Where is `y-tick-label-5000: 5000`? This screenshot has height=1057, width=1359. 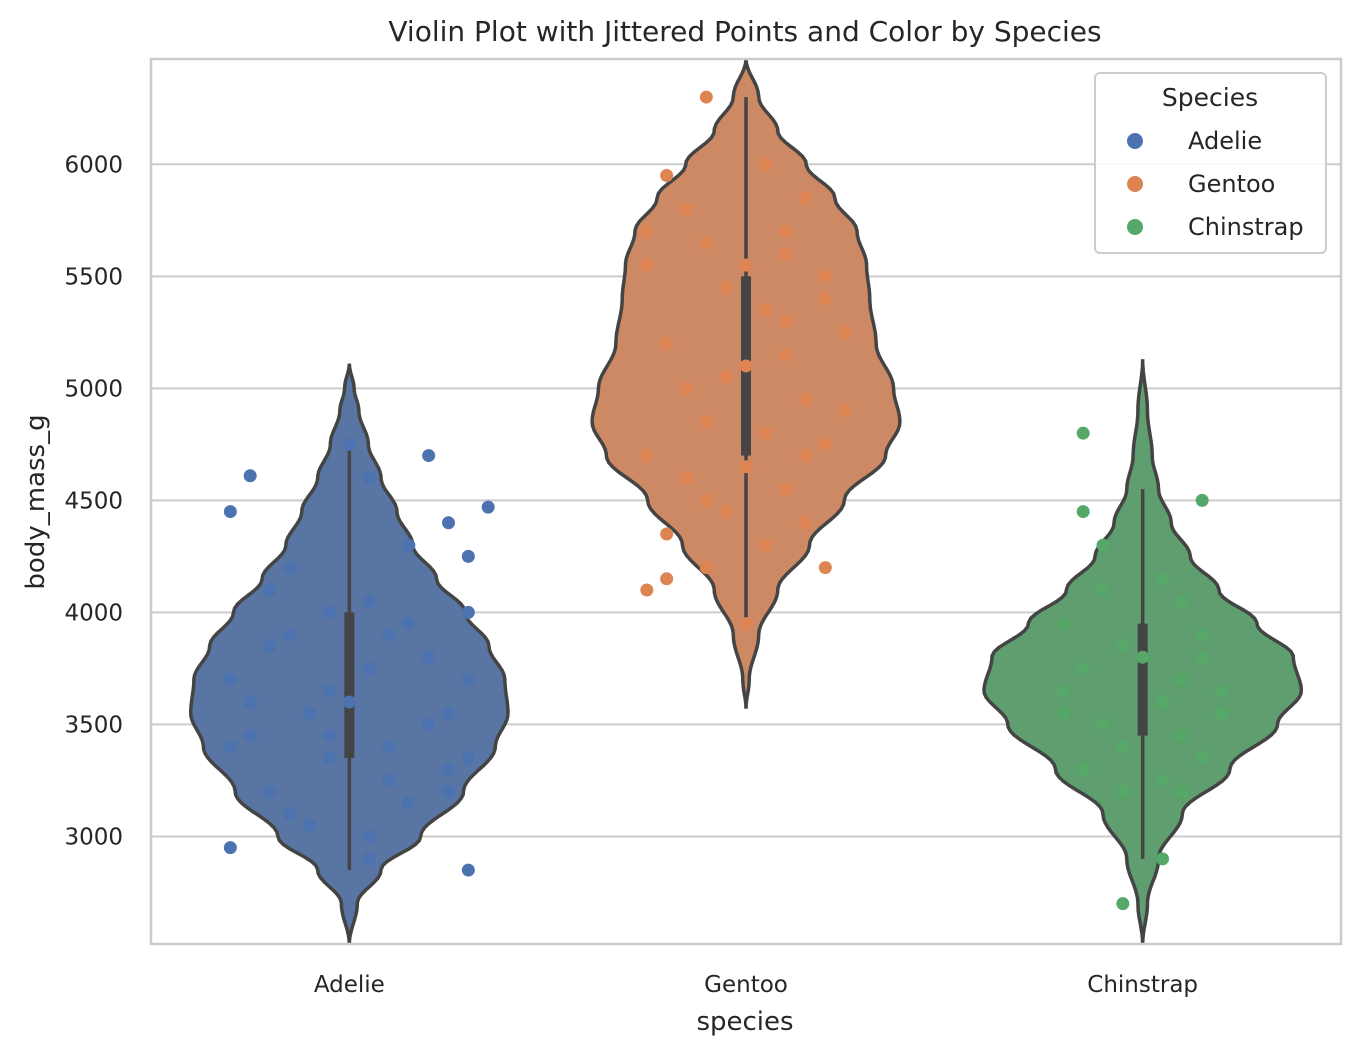
y-tick-label-5000: 5000 is located at coordinates (93, 389).